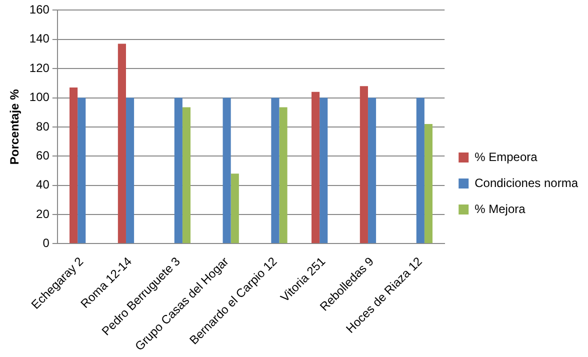 The height and width of the screenshot is (357, 588). I want to click on y-tick-label: 100, so click(39, 97).